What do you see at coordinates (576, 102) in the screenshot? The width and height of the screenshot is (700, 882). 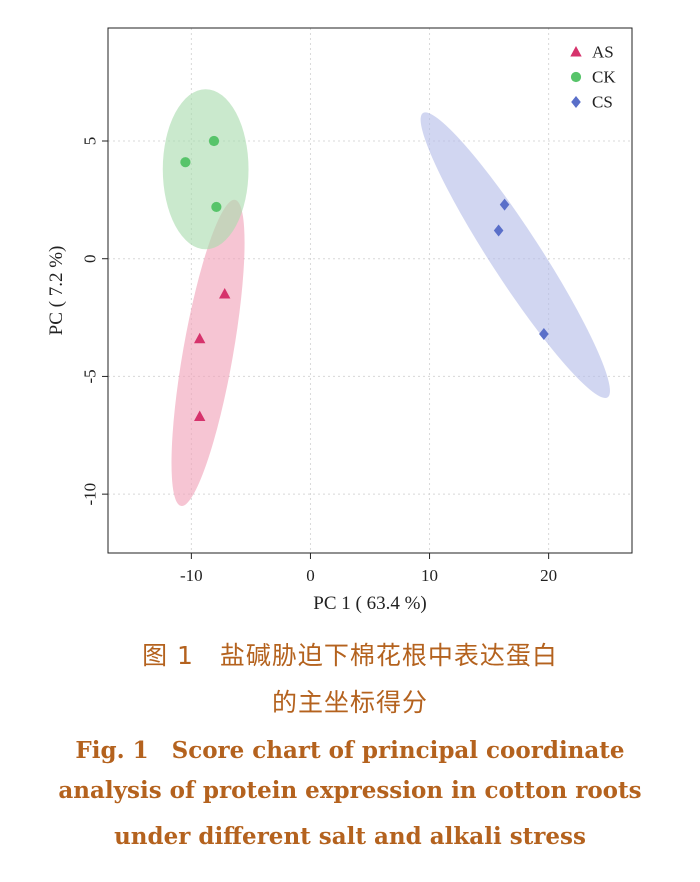 I see `legend-marker-cs` at bounding box center [576, 102].